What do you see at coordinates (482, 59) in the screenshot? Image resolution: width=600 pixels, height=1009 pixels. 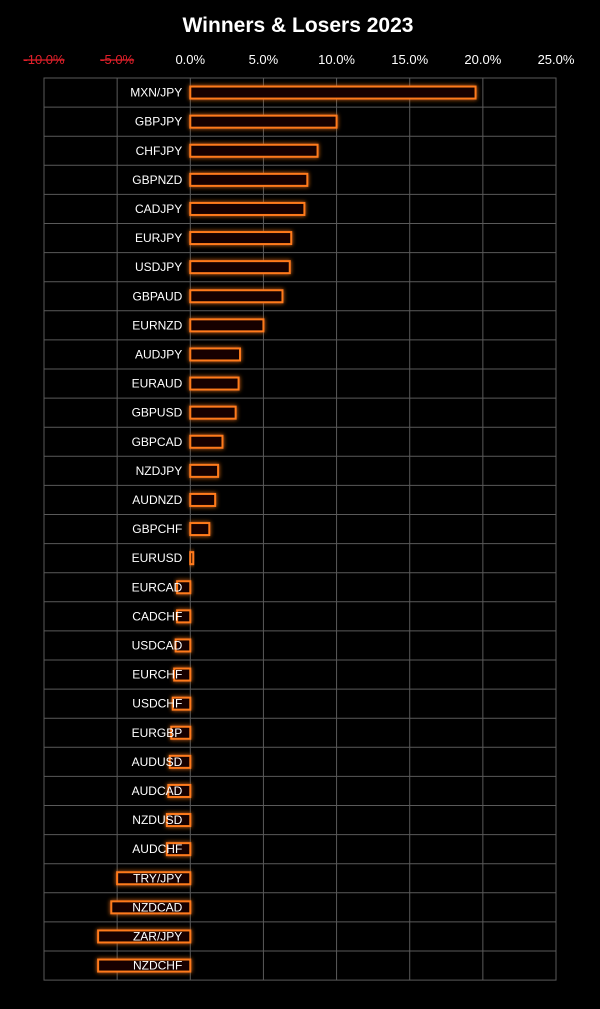 I see `x-tick-label: 20.0%` at bounding box center [482, 59].